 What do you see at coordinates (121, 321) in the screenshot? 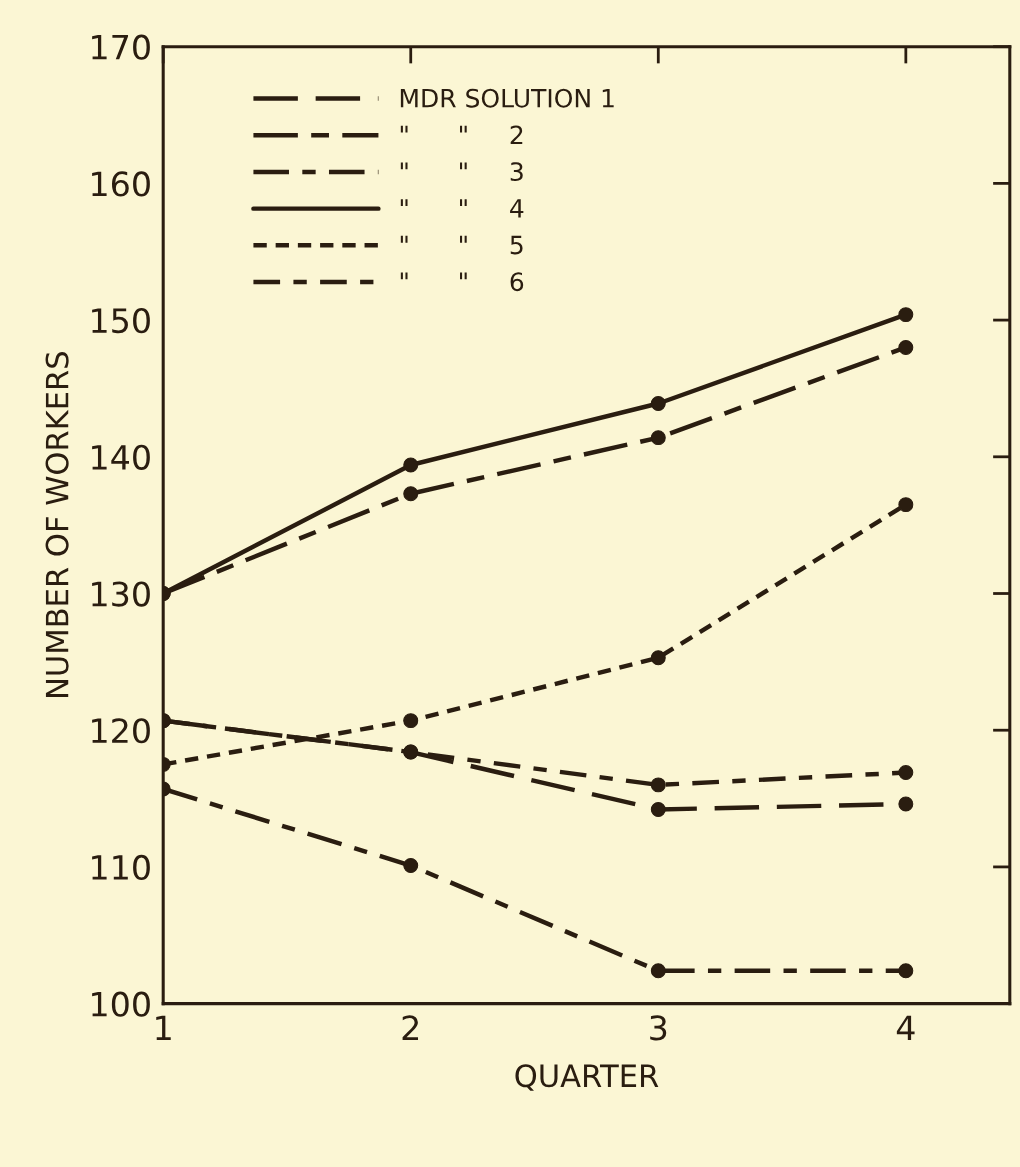
I see `y-tick-label: 150` at bounding box center [121, 321].